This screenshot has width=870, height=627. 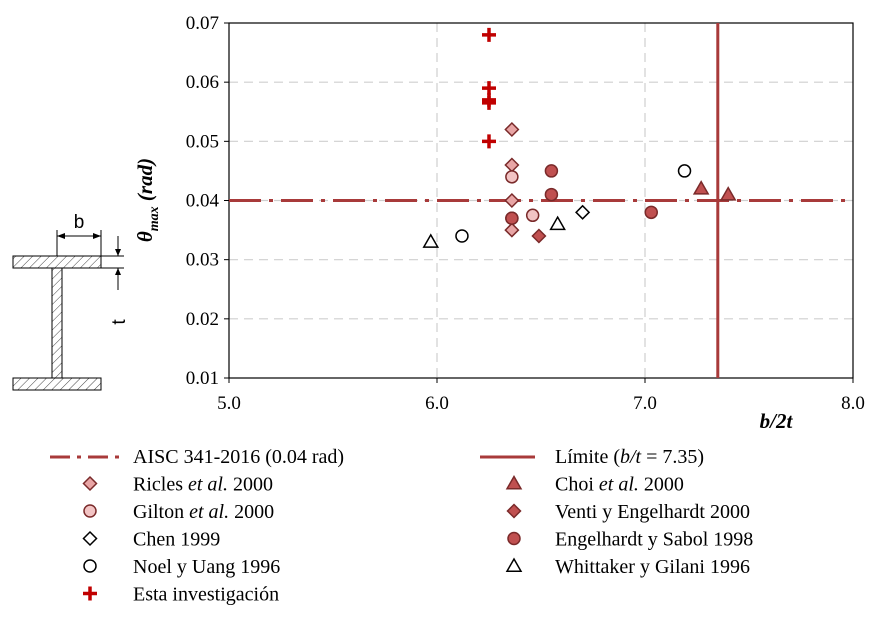 I want to click on x-axis-title: b/2t, so click(x=777, y=421).